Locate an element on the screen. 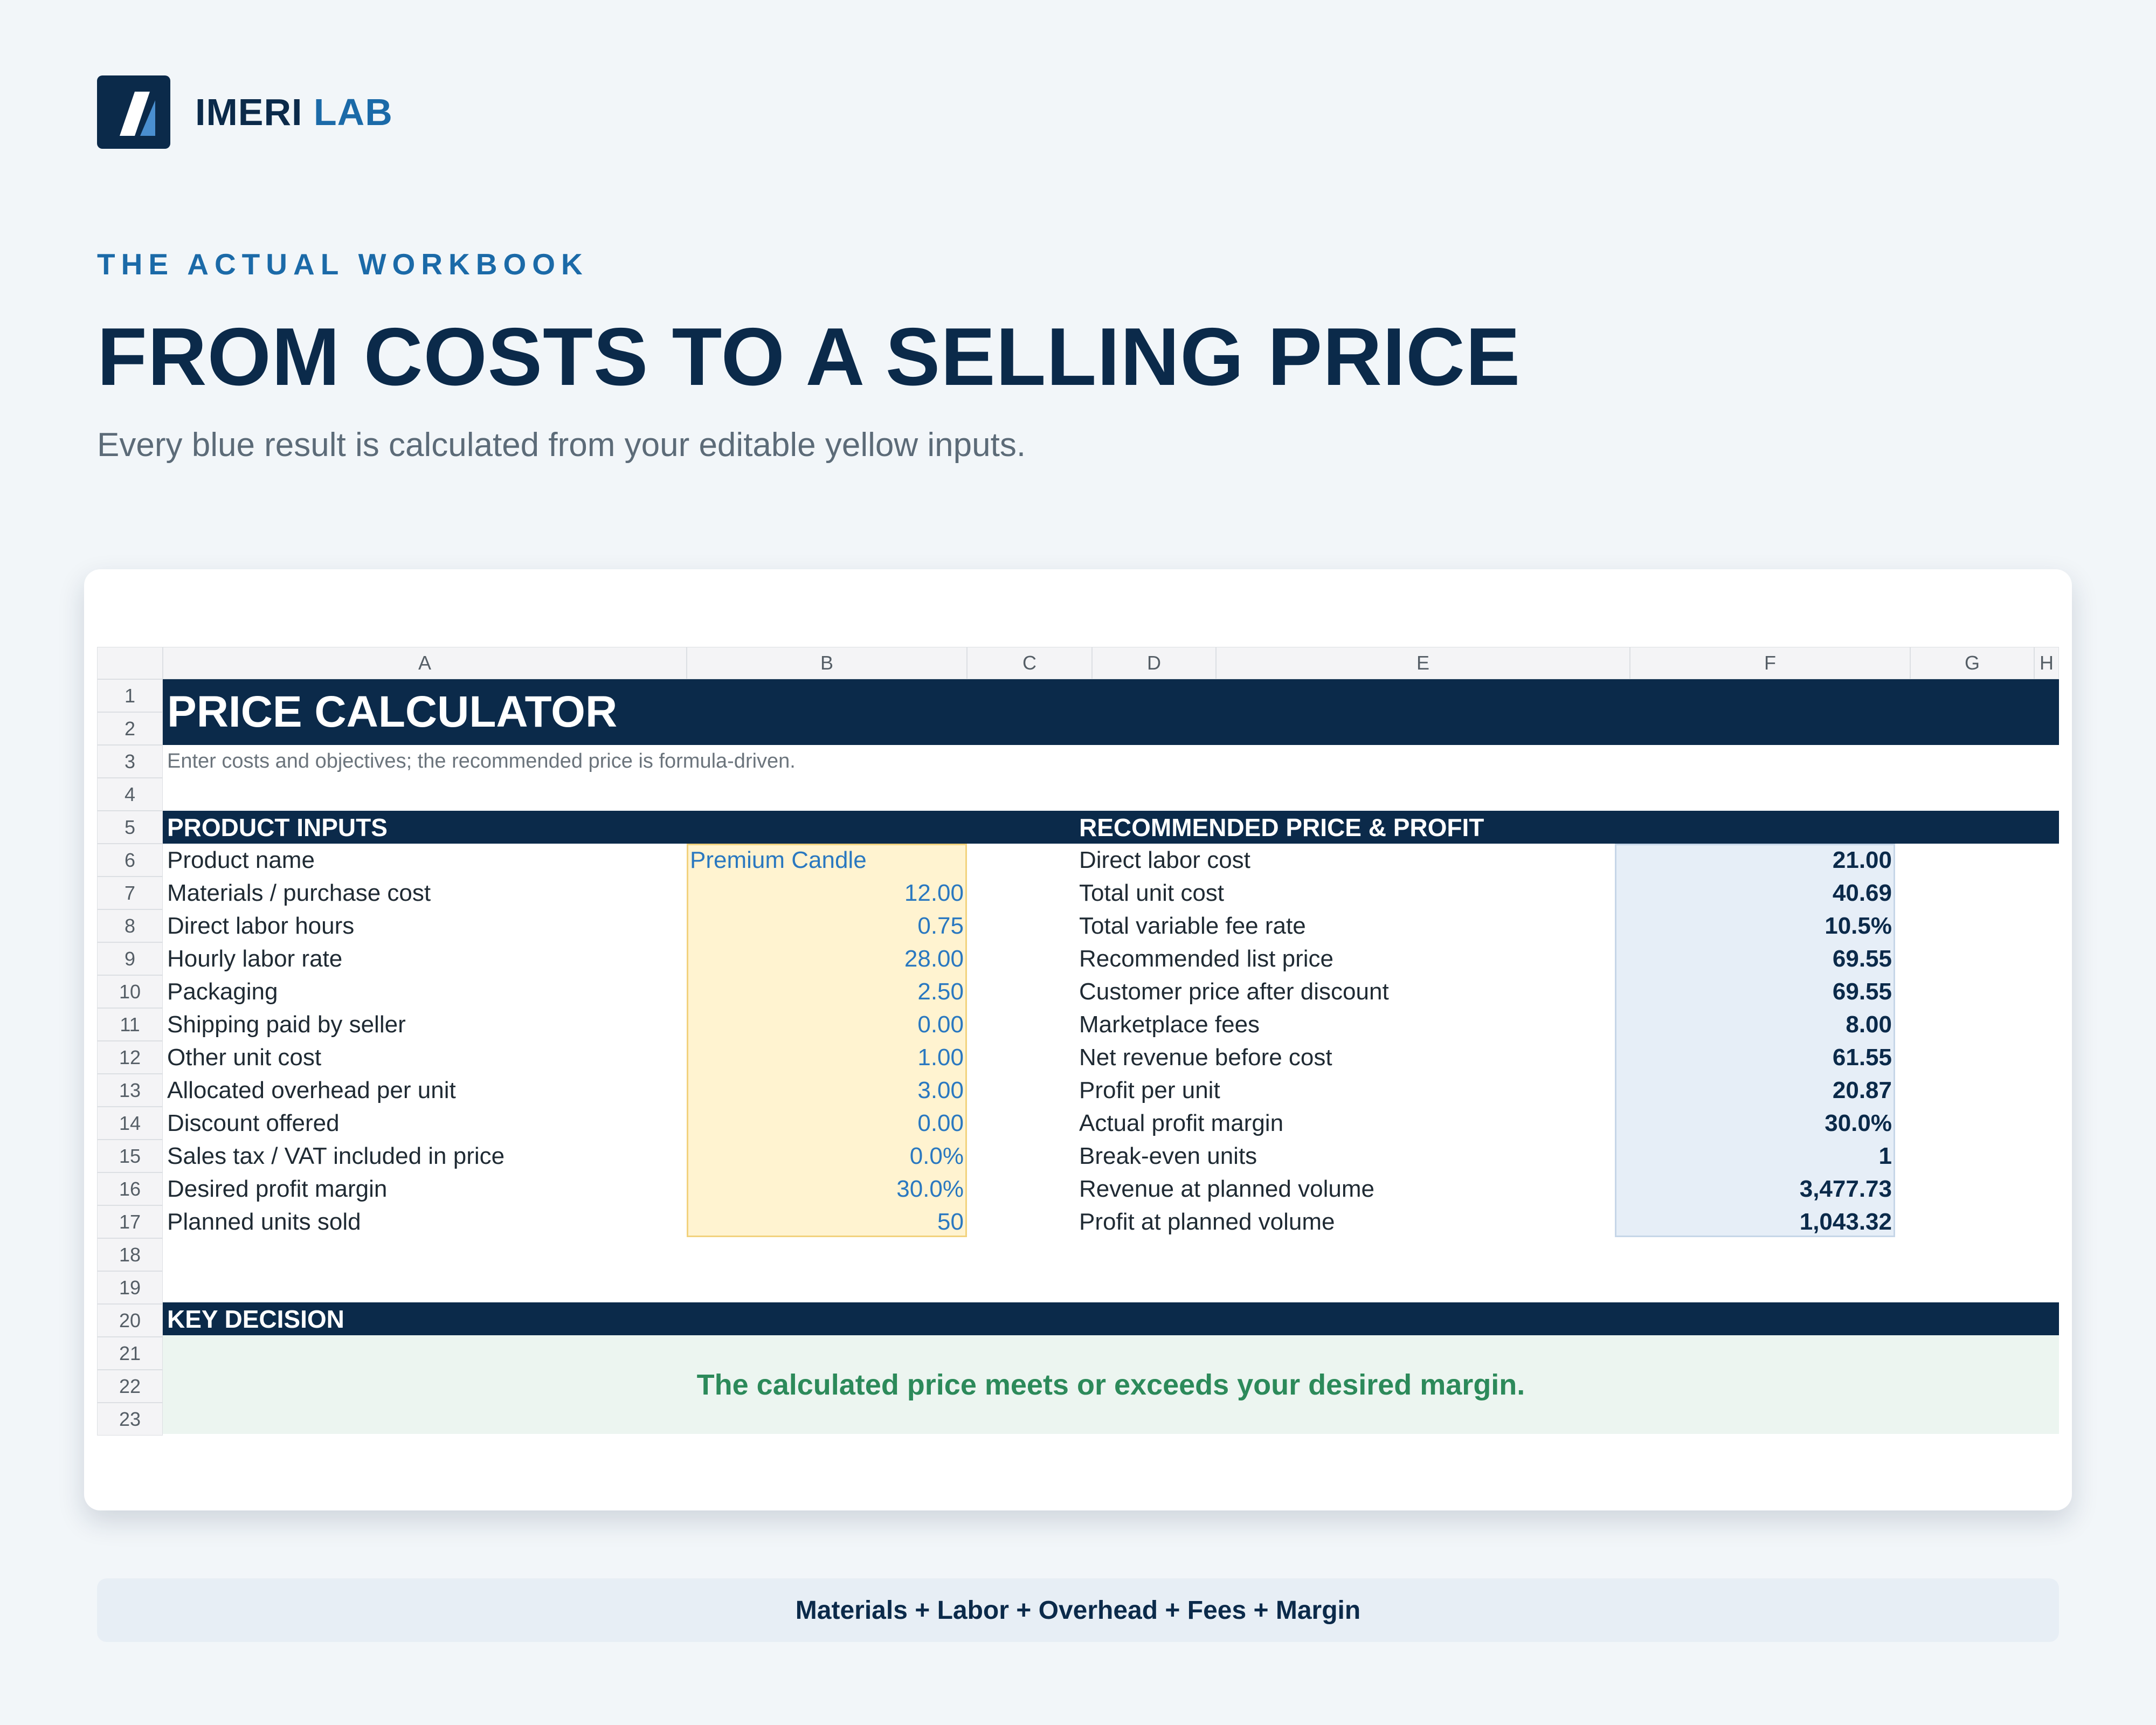  output-label: Direct labor cost is located at coordinates (1164, 859).